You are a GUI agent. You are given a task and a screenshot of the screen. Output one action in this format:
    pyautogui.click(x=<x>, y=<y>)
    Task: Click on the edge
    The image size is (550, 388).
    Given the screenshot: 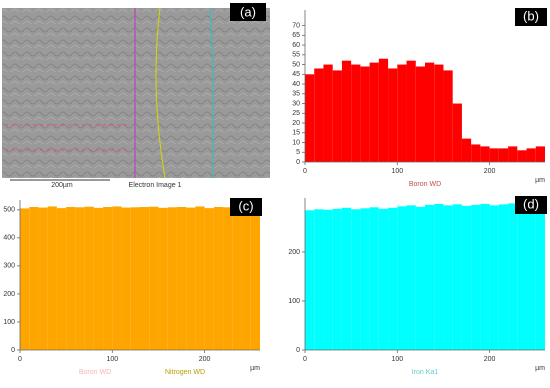 What is the action you would take?
    pyautogui.click(x=136, y=5)
    